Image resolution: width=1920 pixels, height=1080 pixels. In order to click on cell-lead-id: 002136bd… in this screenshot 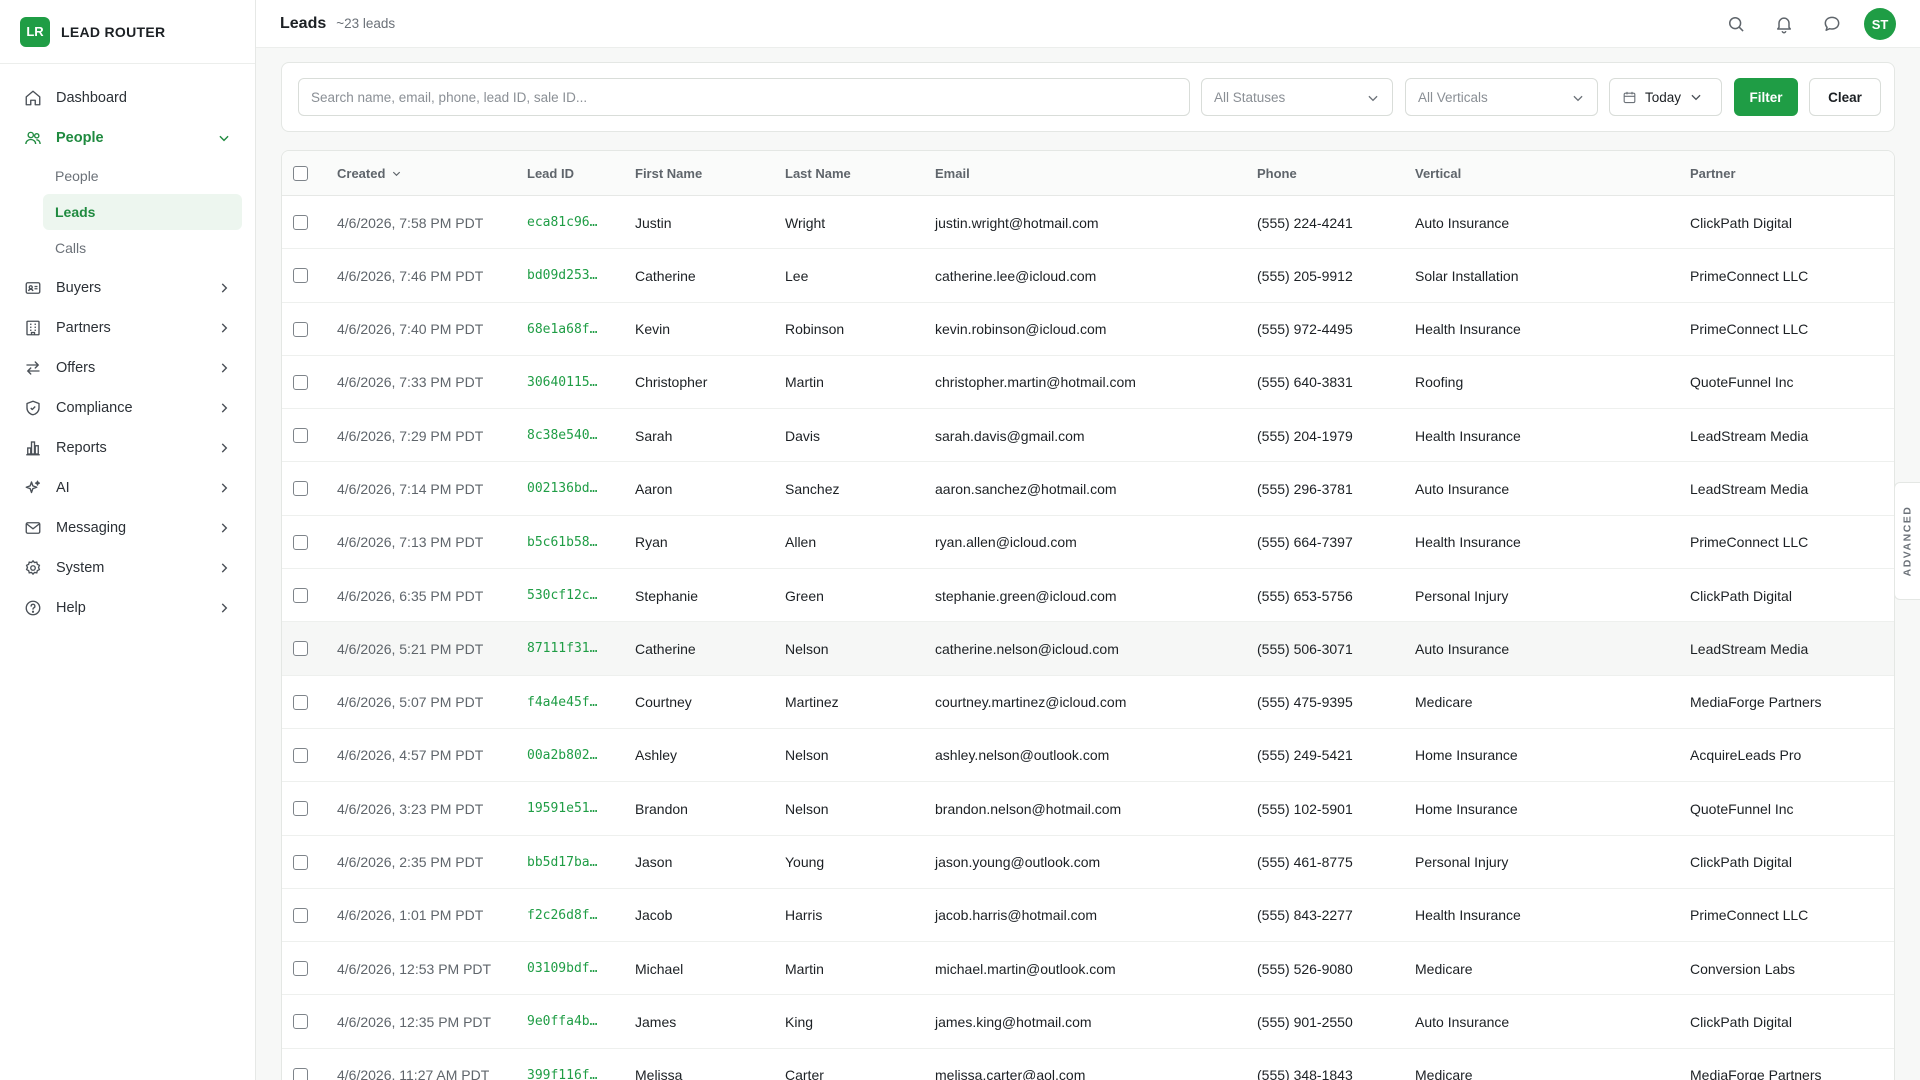, I will do `click(562, 489)`.